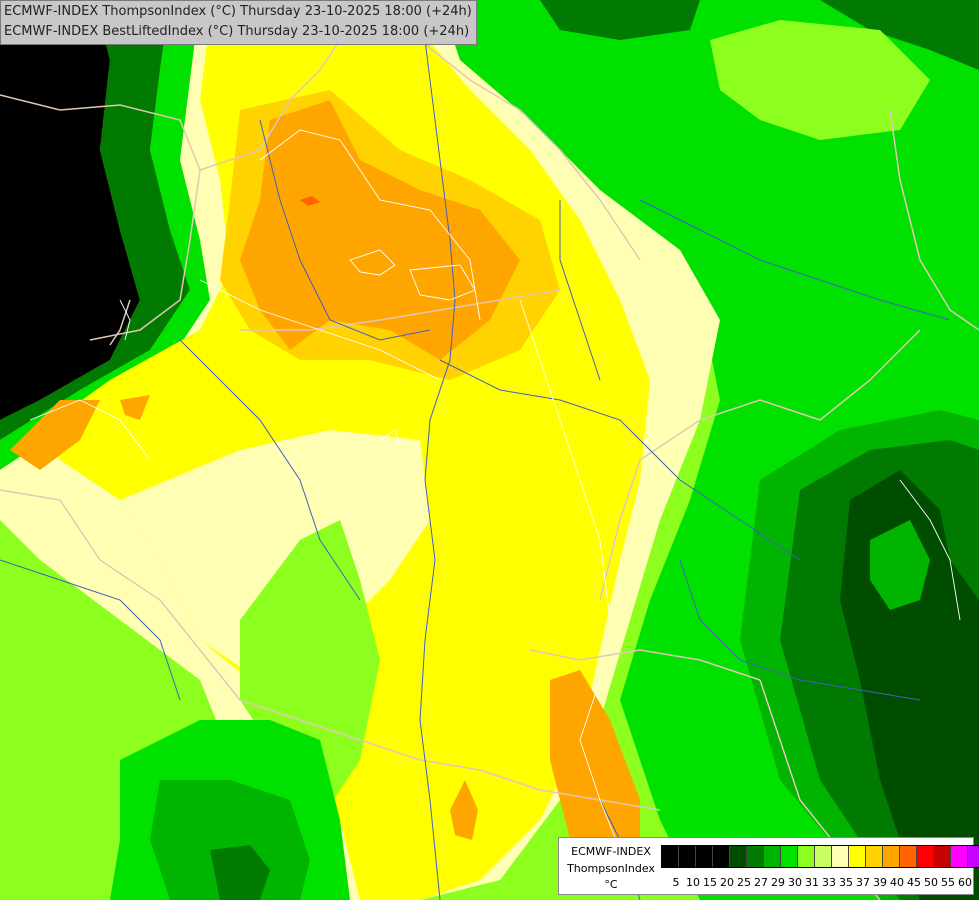 The image size is (979, 900). Describe the element at coordinates (55, 435) in the screenshot. I see `field-orange-west` at that location.